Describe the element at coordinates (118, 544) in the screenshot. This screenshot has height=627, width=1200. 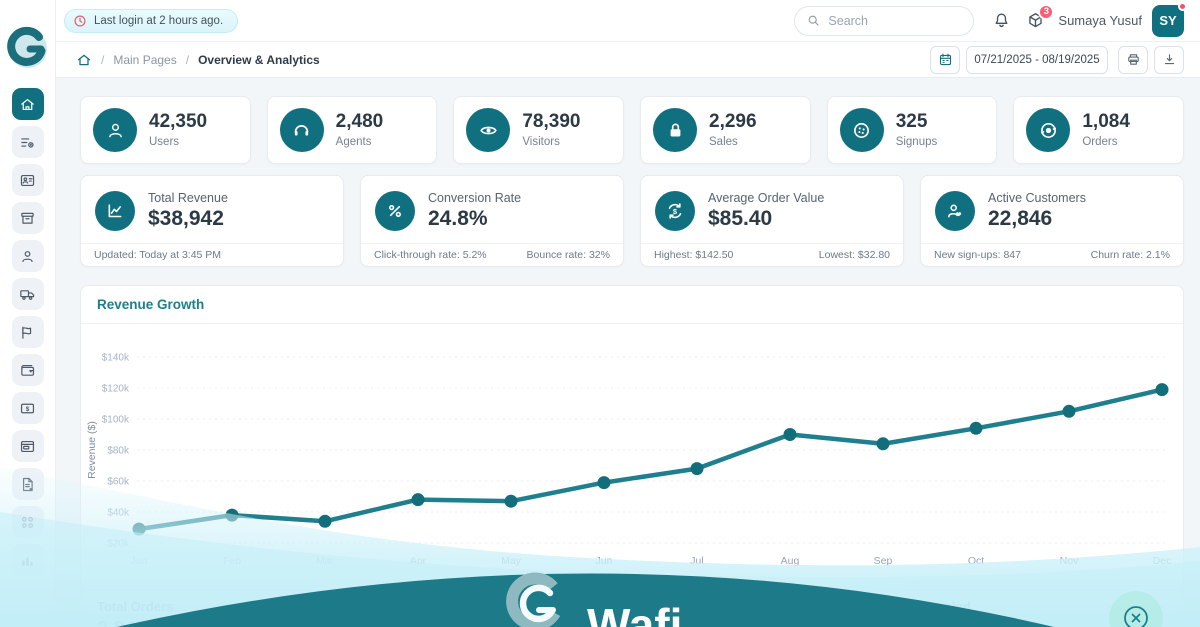
I see `svg-text: $20k` at that location.